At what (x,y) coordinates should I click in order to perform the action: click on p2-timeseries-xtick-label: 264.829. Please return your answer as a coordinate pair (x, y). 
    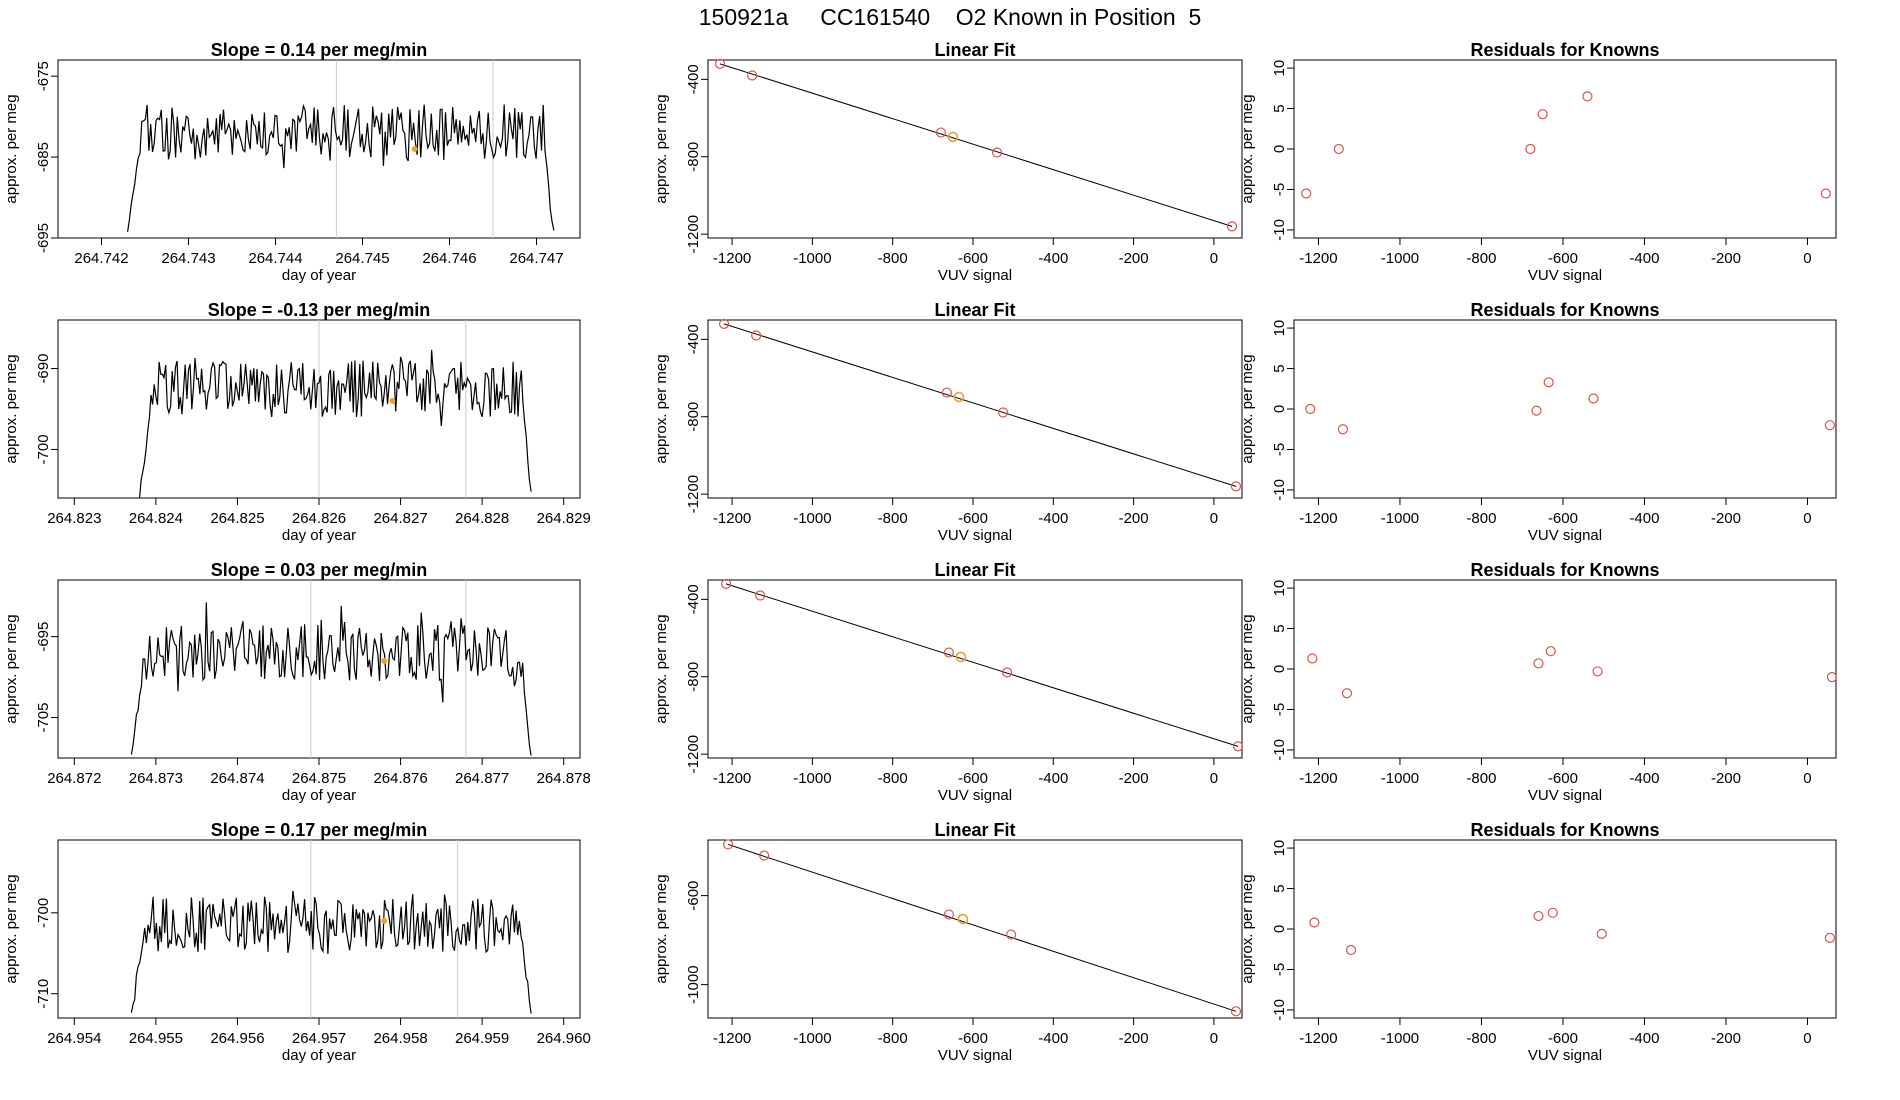
    Looking at the image, I should click on (564, 518).